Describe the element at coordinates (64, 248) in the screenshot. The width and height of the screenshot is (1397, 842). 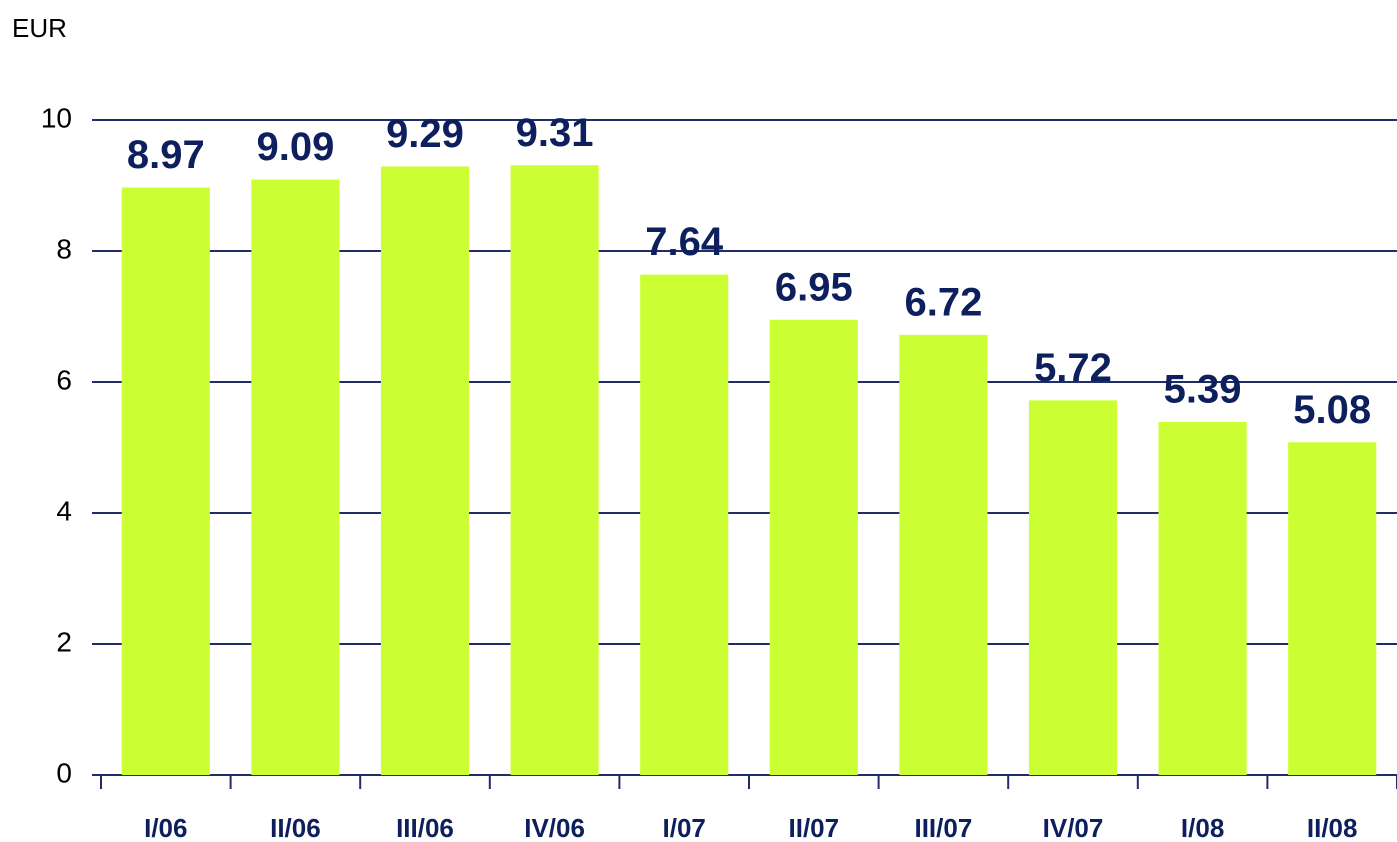
I see `y-tick-label: 8` at that location.